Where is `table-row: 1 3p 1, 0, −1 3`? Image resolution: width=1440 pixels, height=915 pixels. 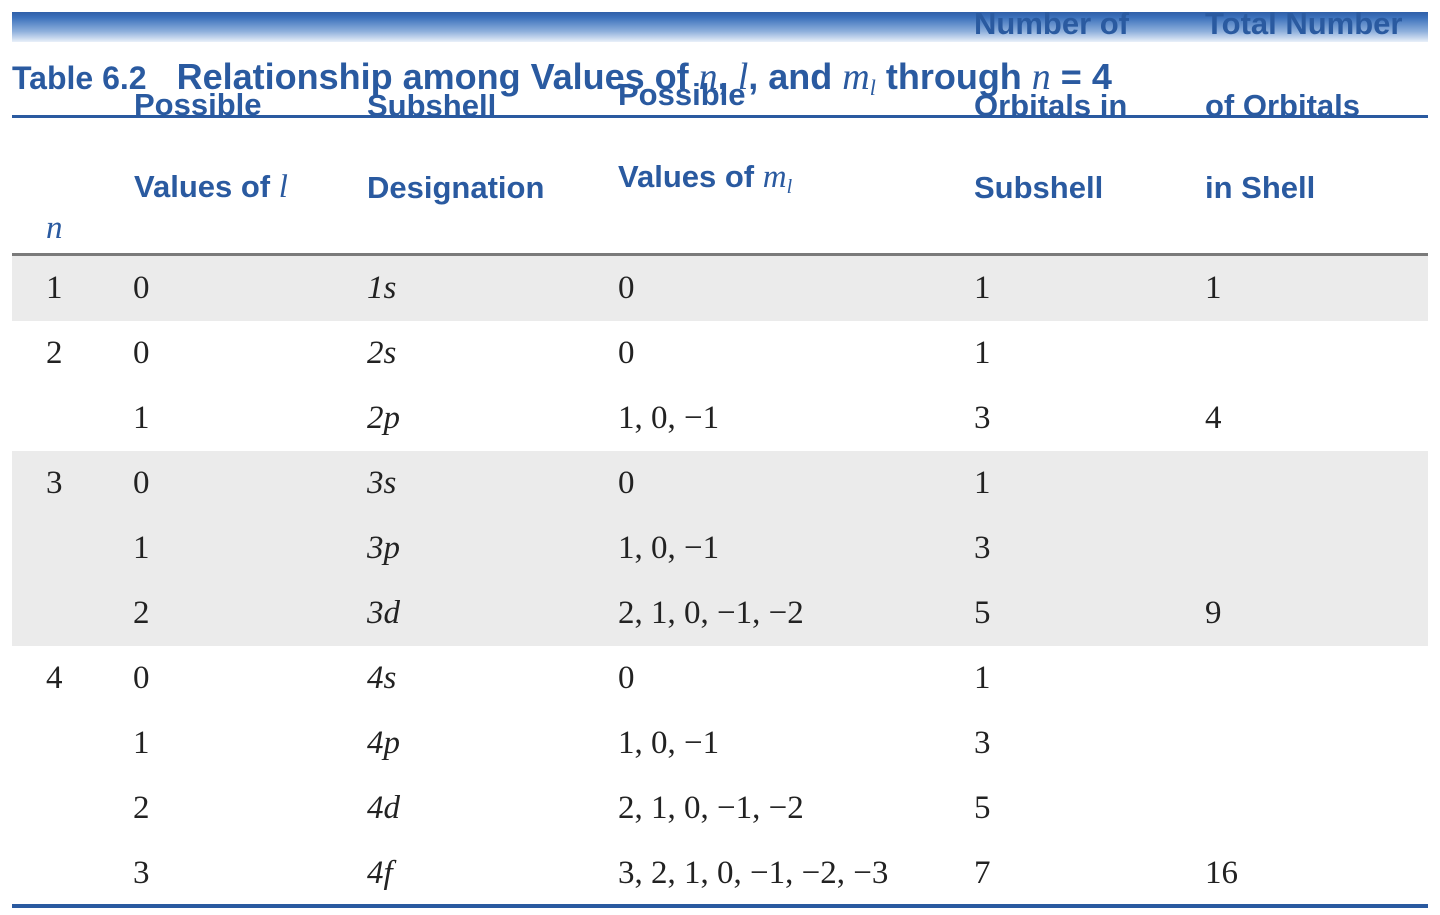
table-row: 1 3p 1, 0, −1 3 is located at coordinates (720, 548).